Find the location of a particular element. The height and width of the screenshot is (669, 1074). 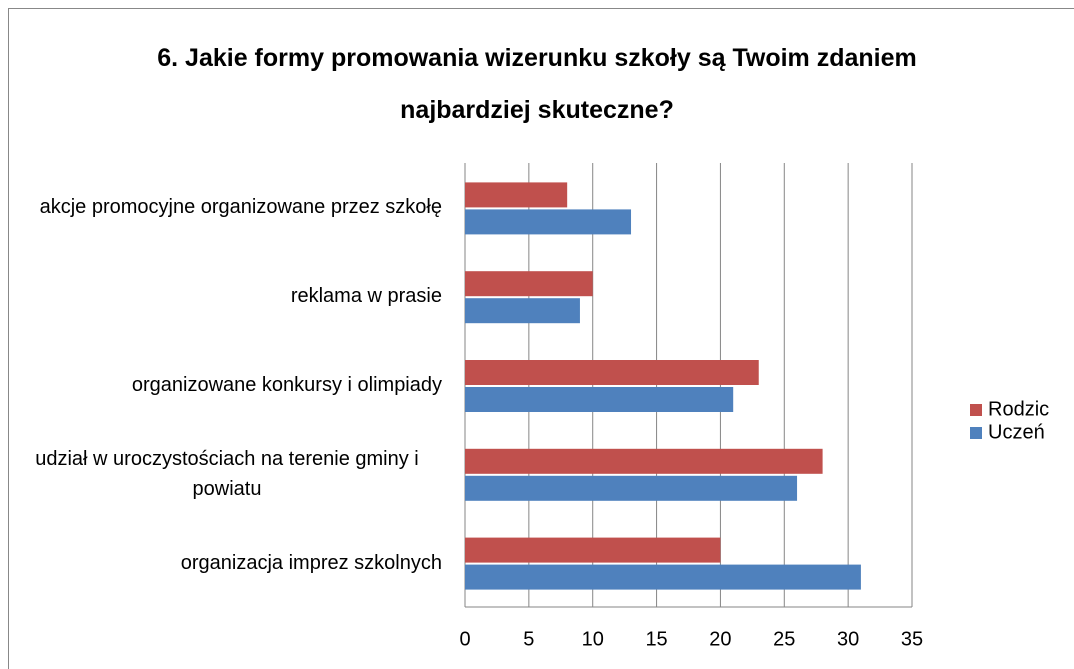

chart-title: najbardziej skuteczne? is located at coordinates (537, 110).